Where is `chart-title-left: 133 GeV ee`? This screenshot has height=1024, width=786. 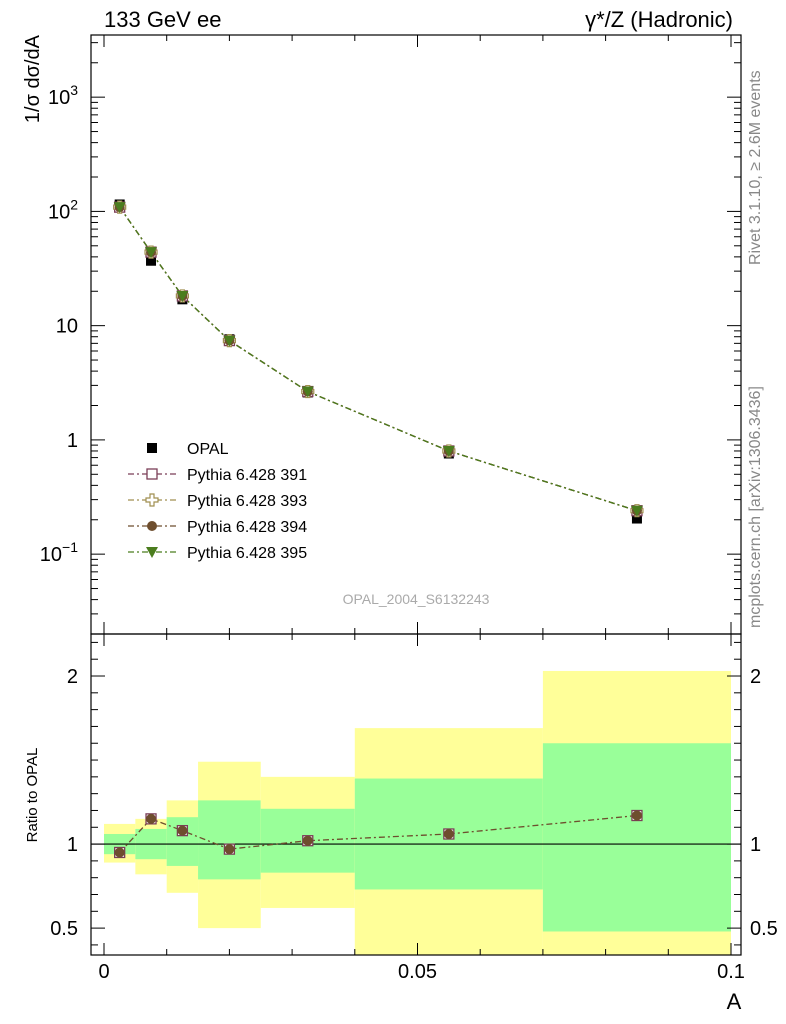
chart-title-left: 133 GeV ee is located at coordinates (162, 19).